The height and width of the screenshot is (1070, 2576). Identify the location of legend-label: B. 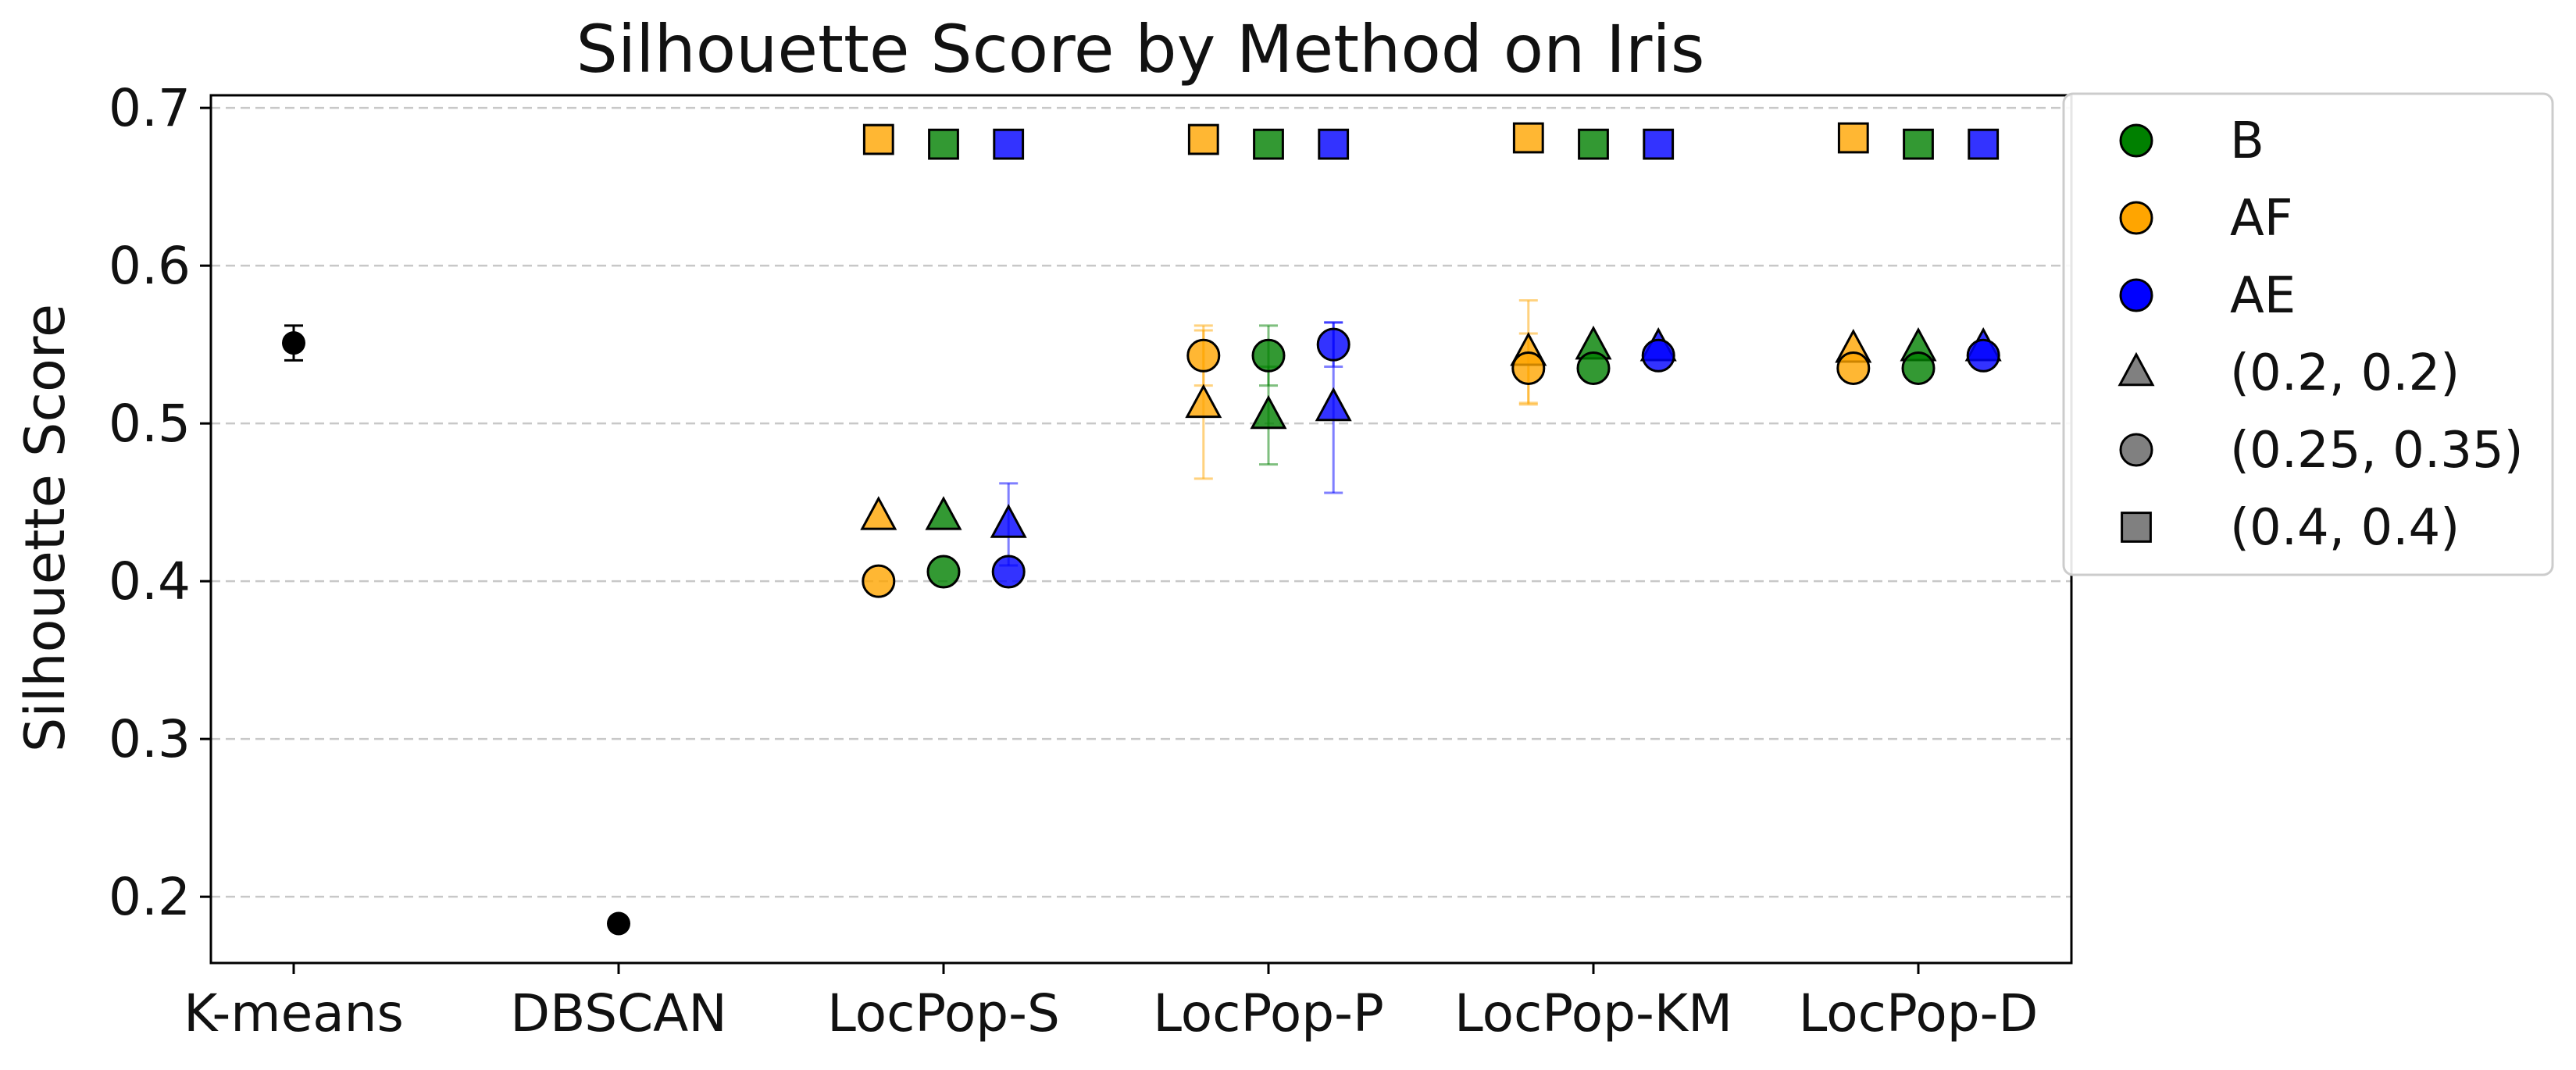
(2247, 141).